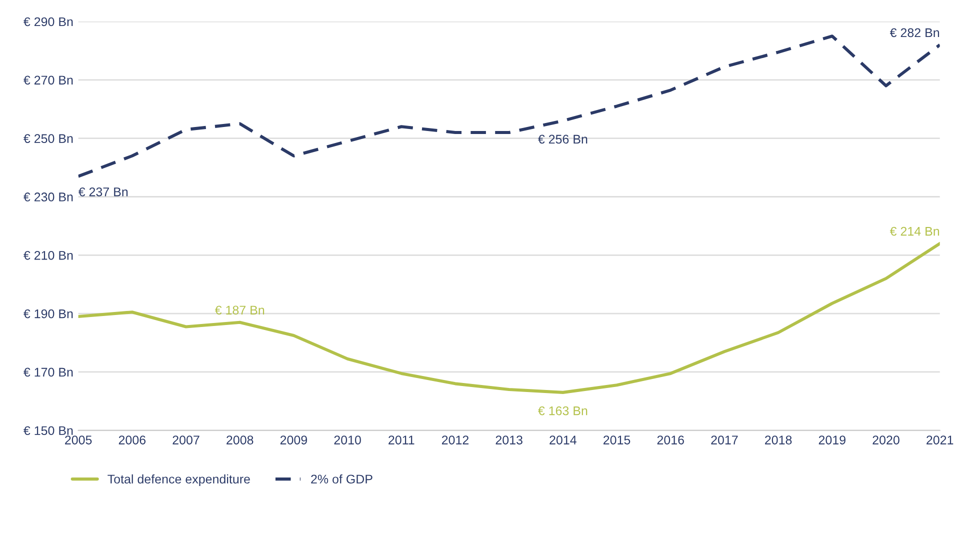 Image resolution: width=979 pixels, height=538 pixels. I want to click on annotation: € 163 Bn, so click(563, 411).